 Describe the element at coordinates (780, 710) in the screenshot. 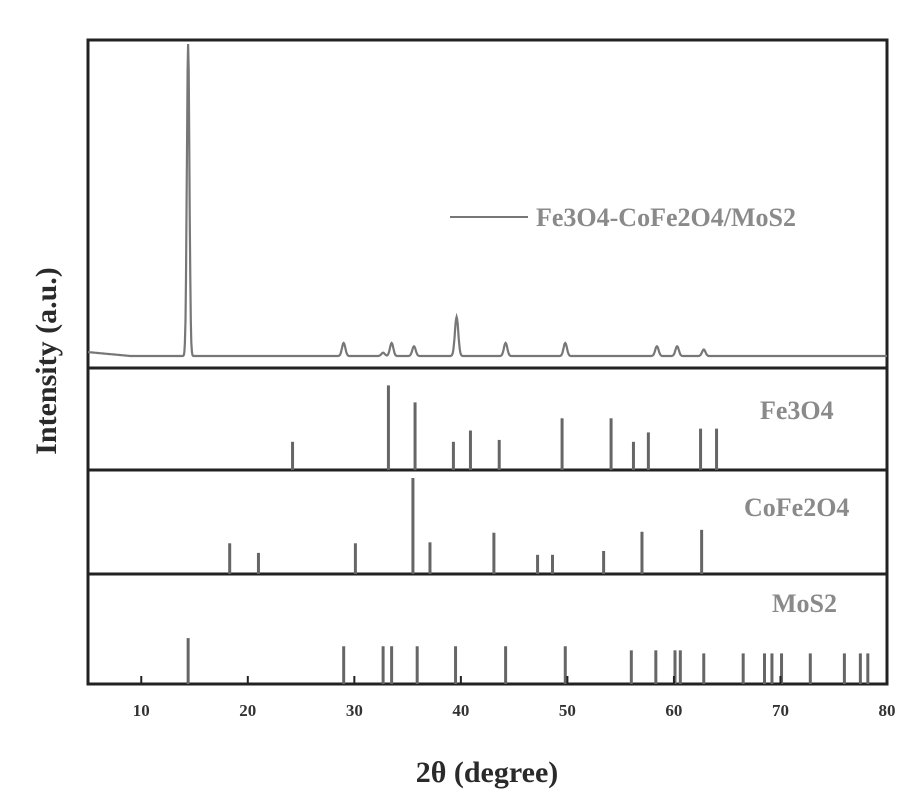

I see `x-tick-label: 70` at that location.